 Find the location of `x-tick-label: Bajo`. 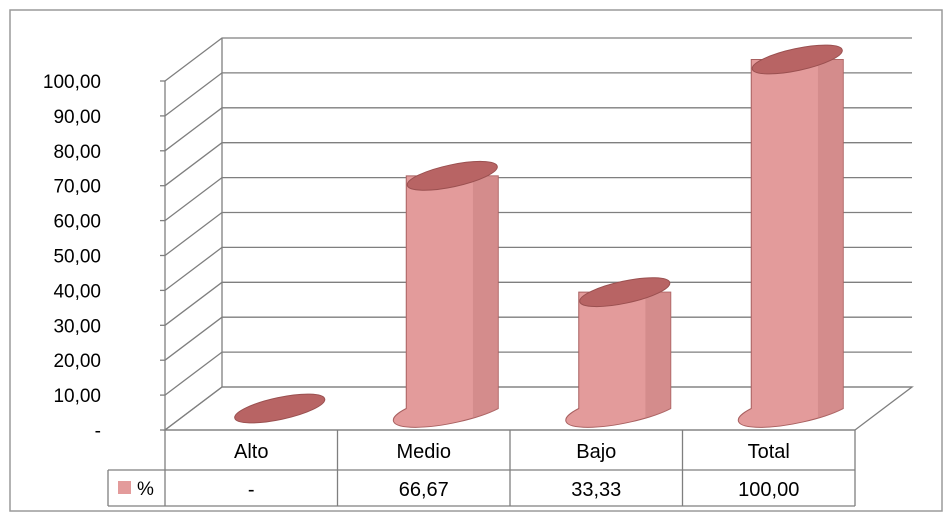

x-tick-label: Bajo is located at coordinates (596, 452).